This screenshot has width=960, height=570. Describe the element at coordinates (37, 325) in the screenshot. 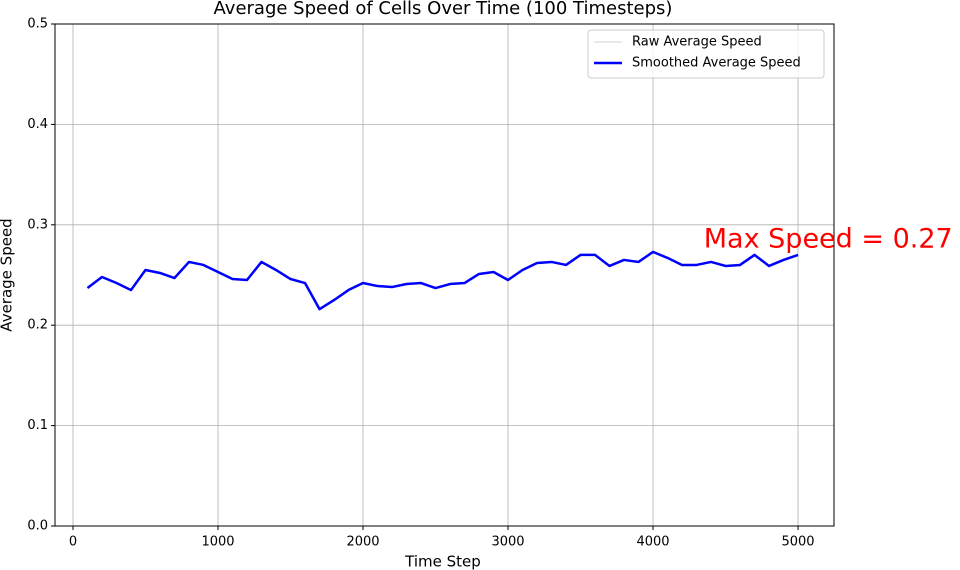

I see `y-tick-label: 0.2` at that location.